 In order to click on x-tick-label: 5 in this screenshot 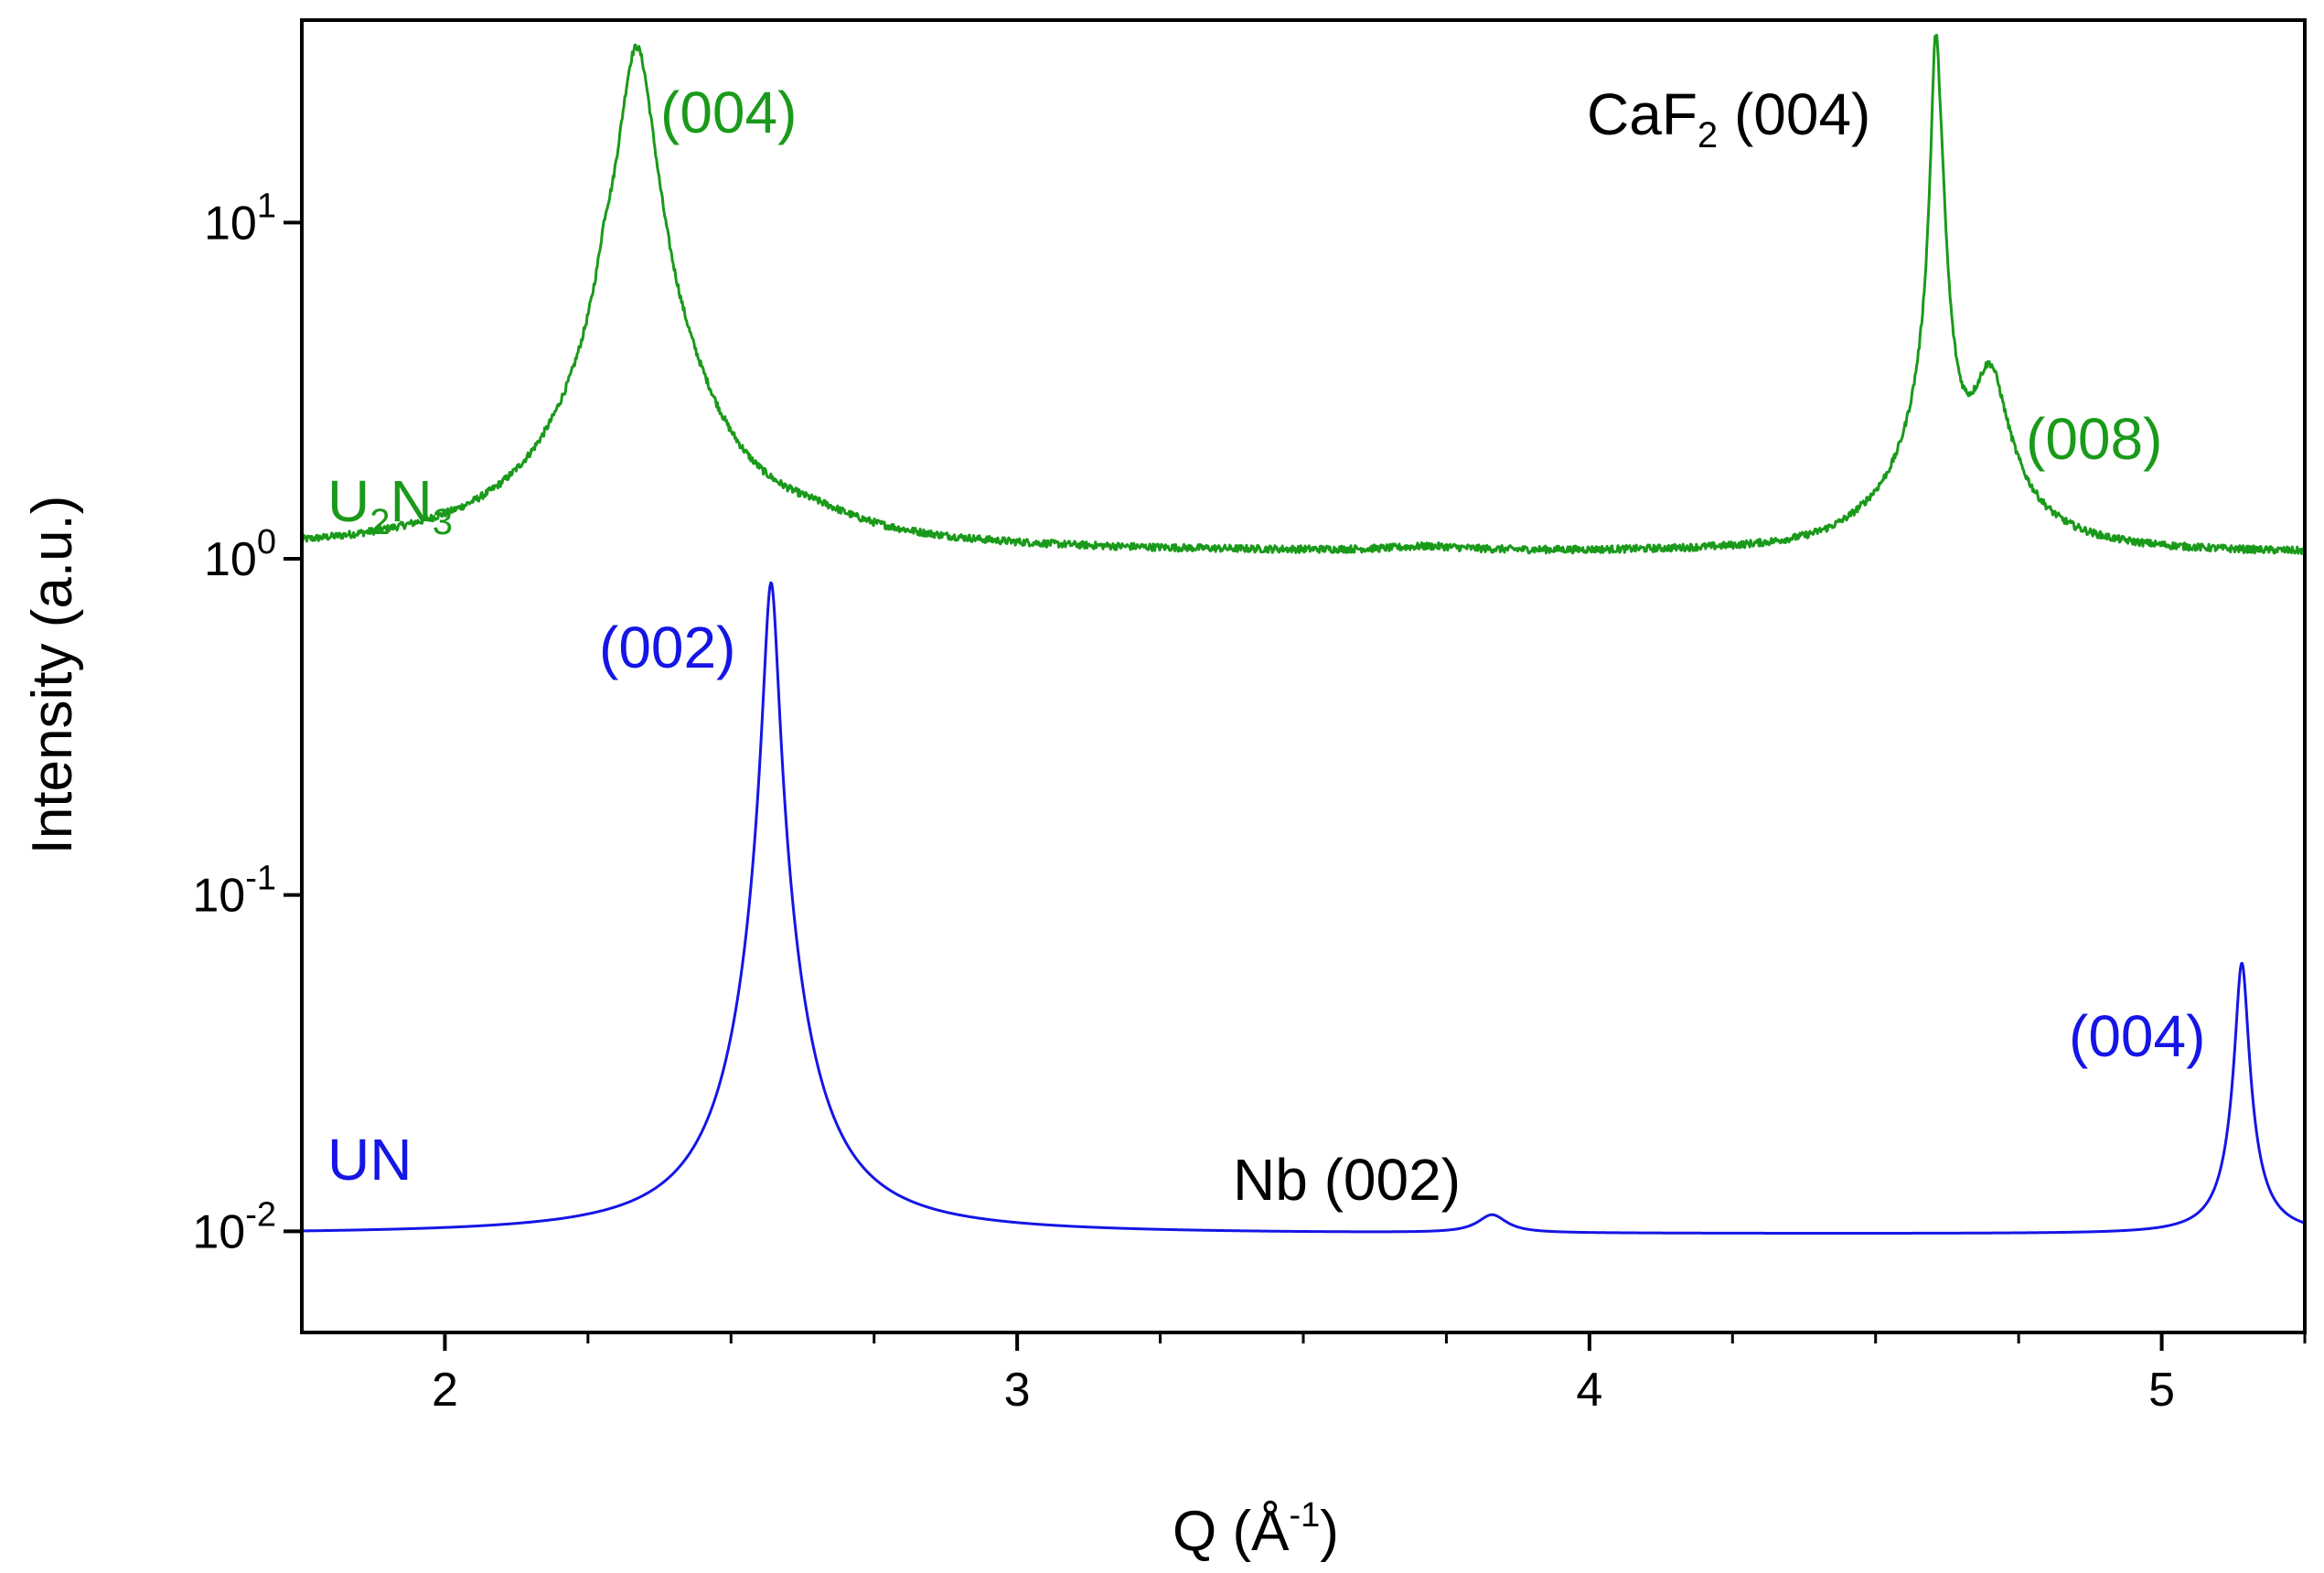, I will do `click(2161, 1390)`.